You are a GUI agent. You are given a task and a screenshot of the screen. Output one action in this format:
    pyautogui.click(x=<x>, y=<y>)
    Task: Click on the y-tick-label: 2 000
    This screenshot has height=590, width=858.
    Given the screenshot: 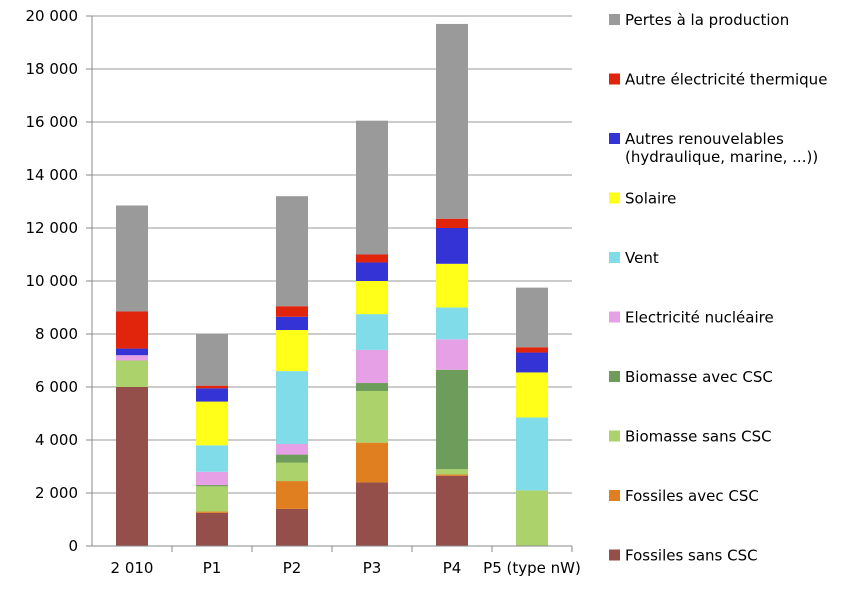 What is the action you would take?
    pyautogui.click(x=56, y=493)
    